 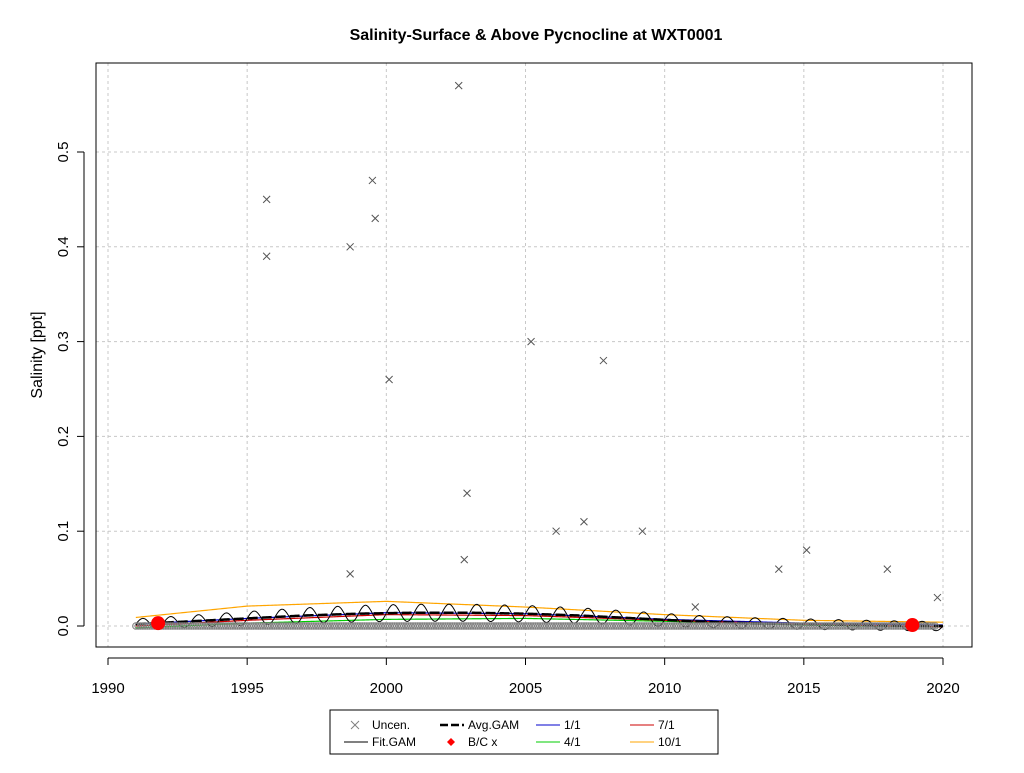 I want to click on legend: Uncen. Avg.GAM 1/1 7/1 Fit.GAM B/C x 4/1 10/1, so click(x=524, y=732).